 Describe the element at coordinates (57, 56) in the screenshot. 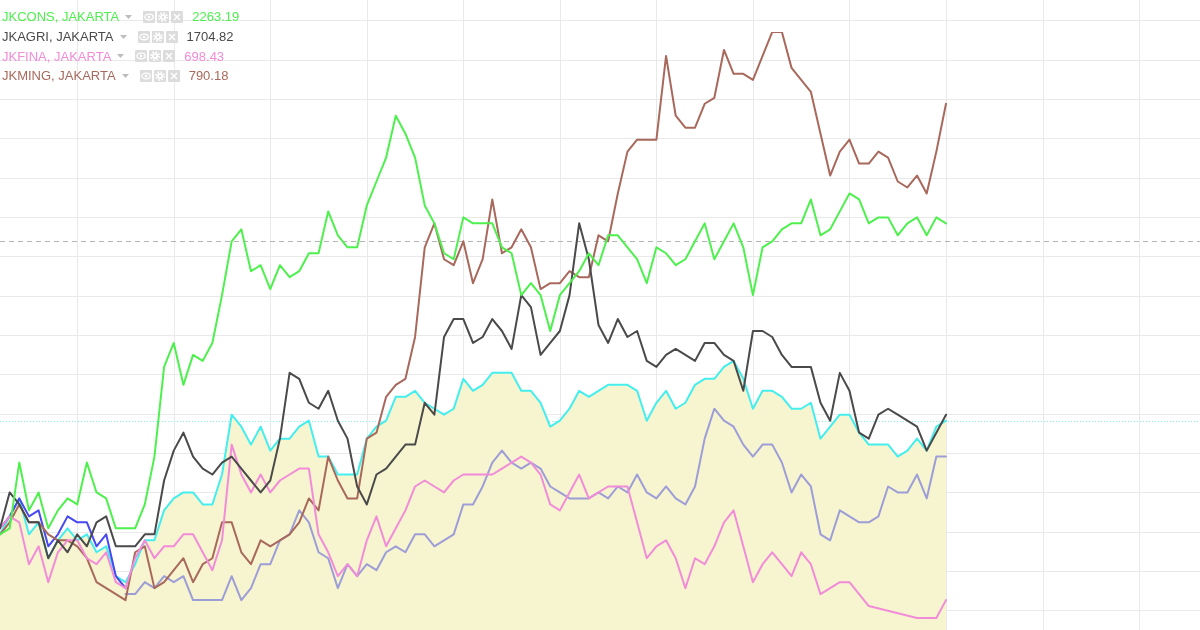

I see `text: JKFINA, JAKARTA` at that location.